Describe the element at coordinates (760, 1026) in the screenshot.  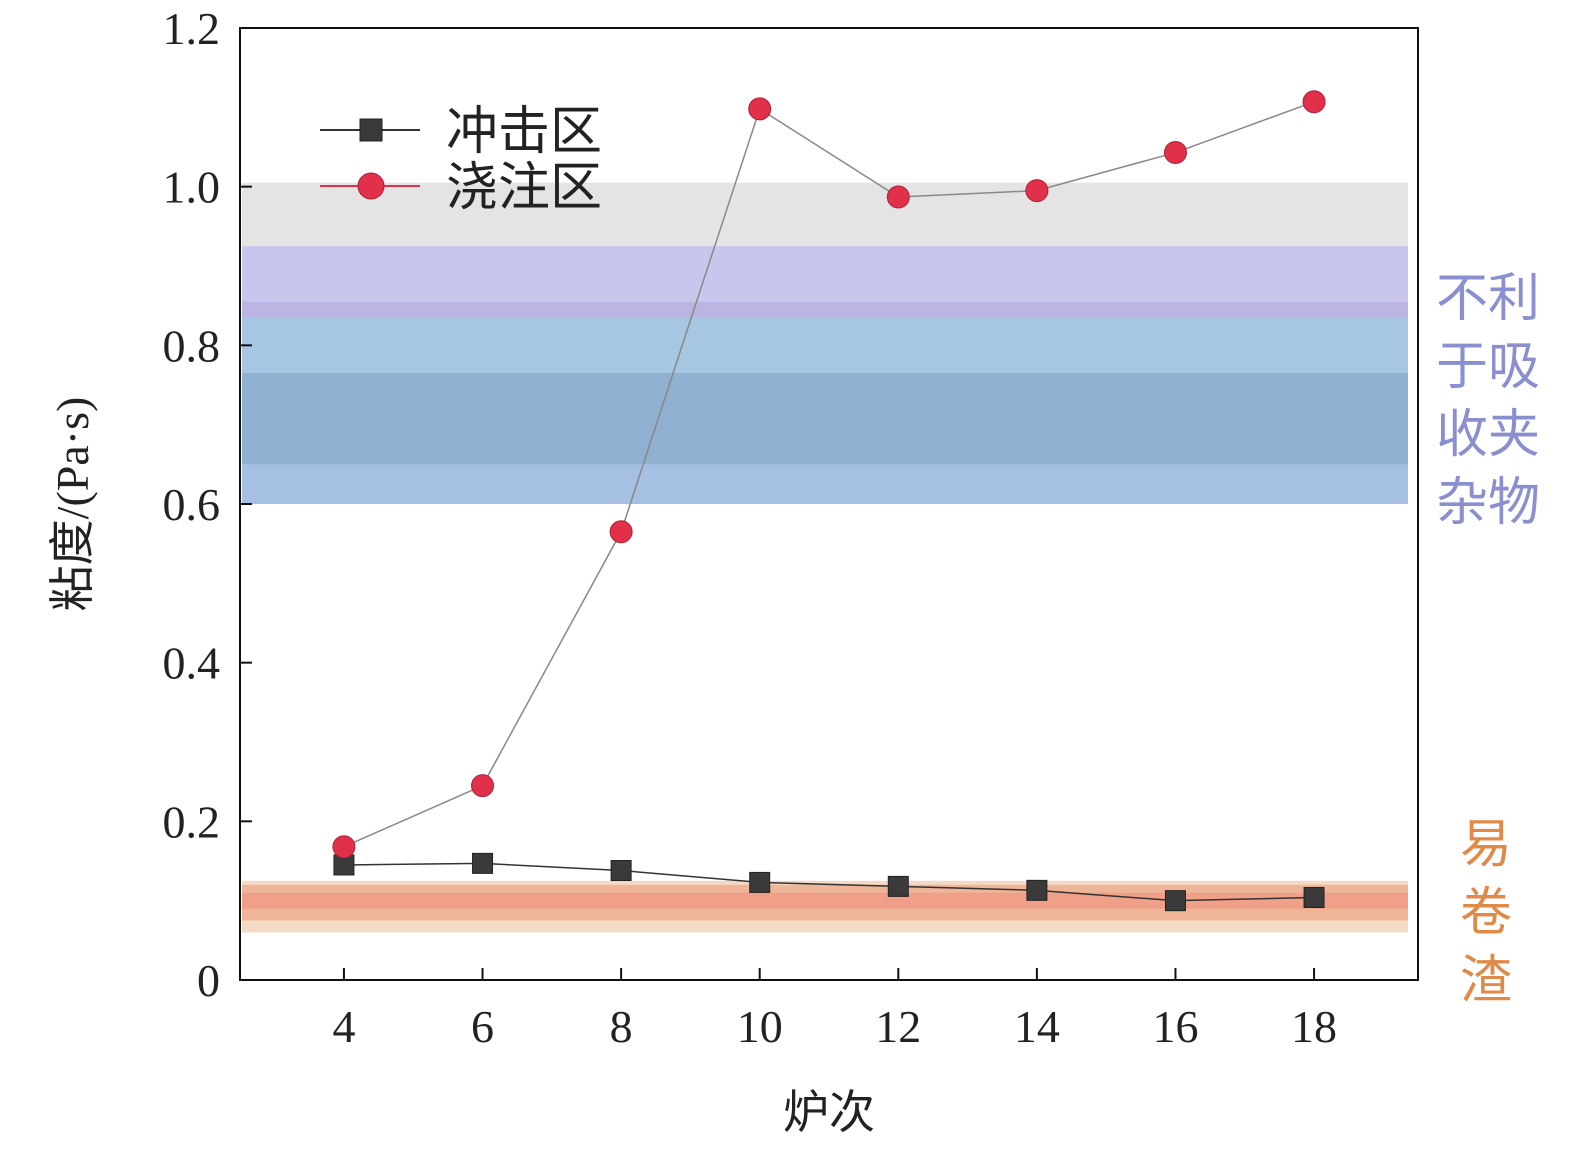
I see `x-tick-label: 10` at that location.